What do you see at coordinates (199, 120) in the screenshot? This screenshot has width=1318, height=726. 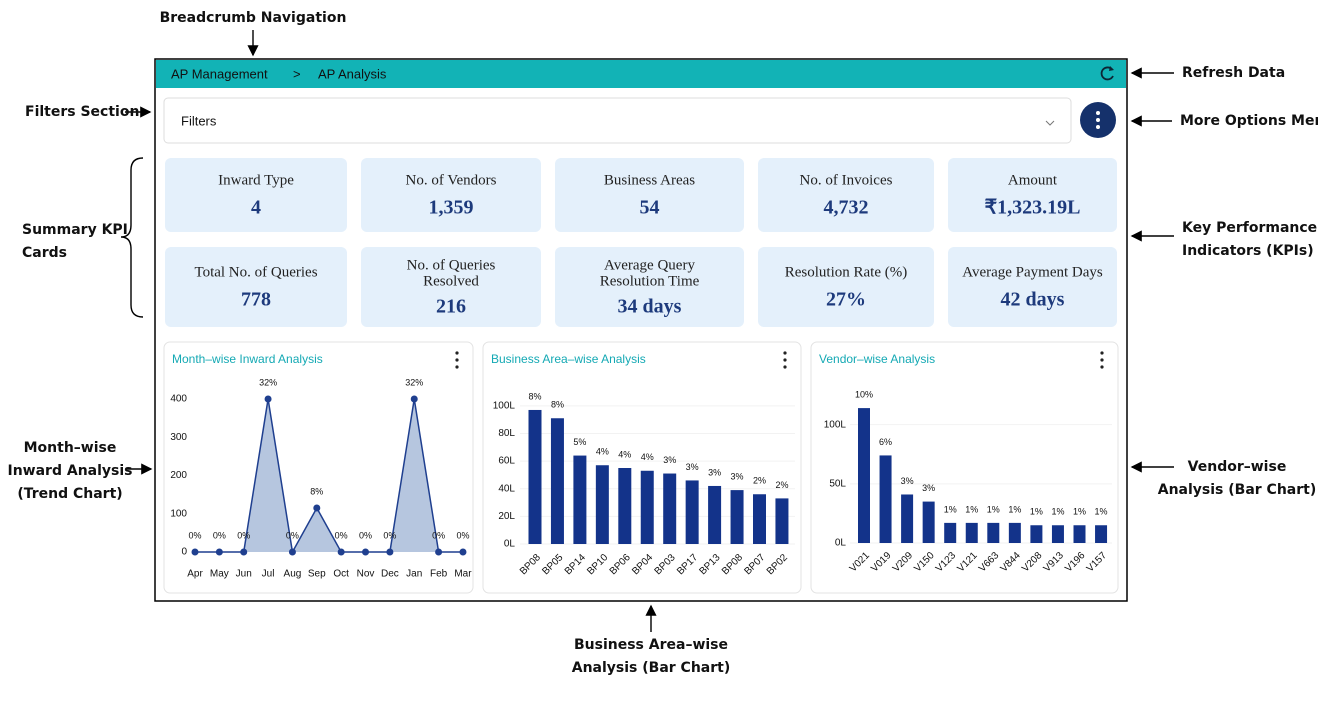 I see `filters-label: Filters` at bounding box center [199, 120].